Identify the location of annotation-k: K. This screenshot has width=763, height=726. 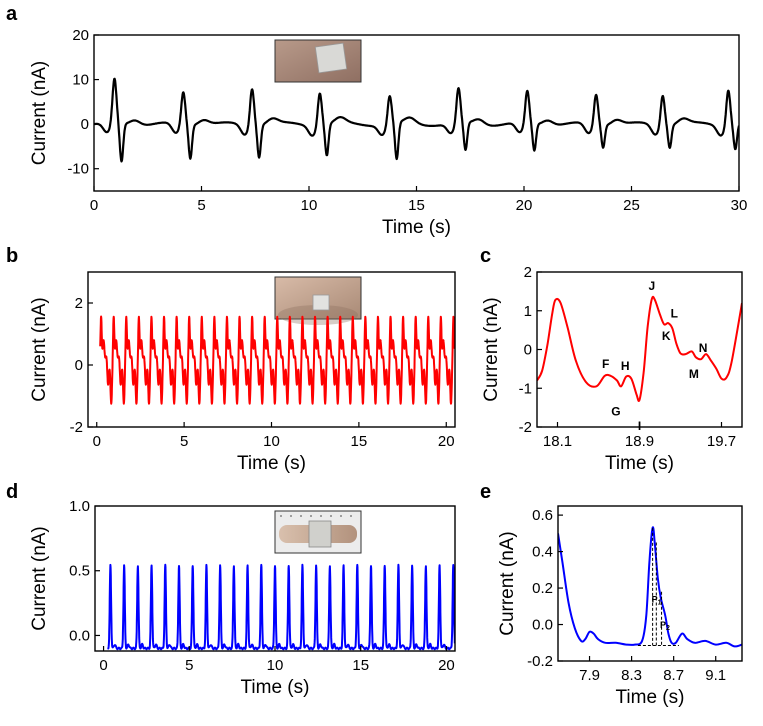
(666, 336).